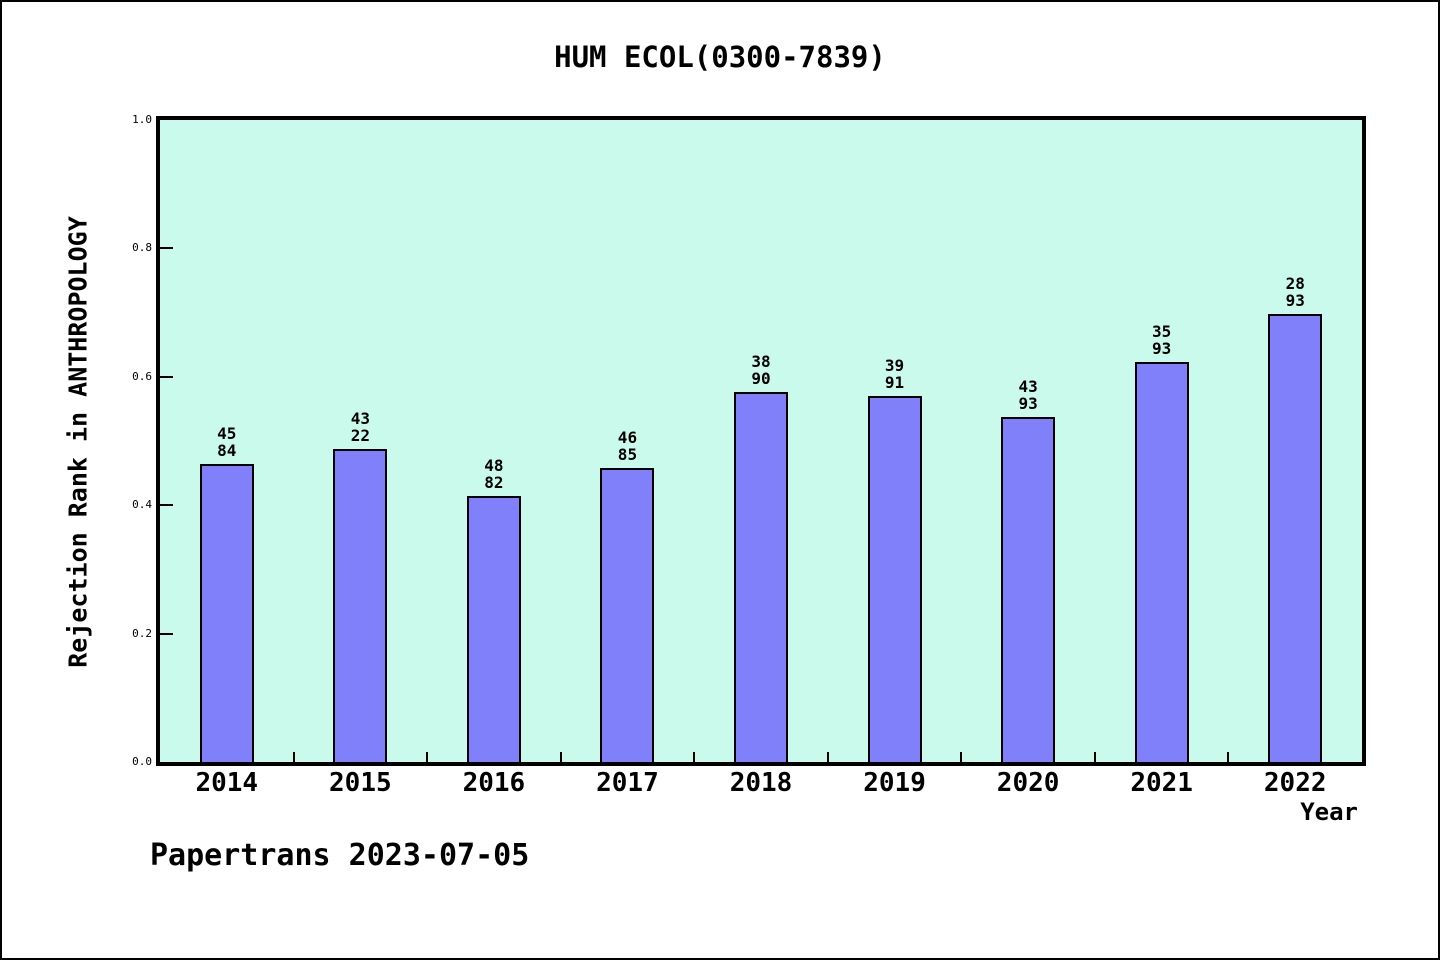 This screenshot has height=960, width=1440. What do you see at coordinates (895, 579) in the screenshot?
I see `bar-2019` at bounding box center [895, 579].